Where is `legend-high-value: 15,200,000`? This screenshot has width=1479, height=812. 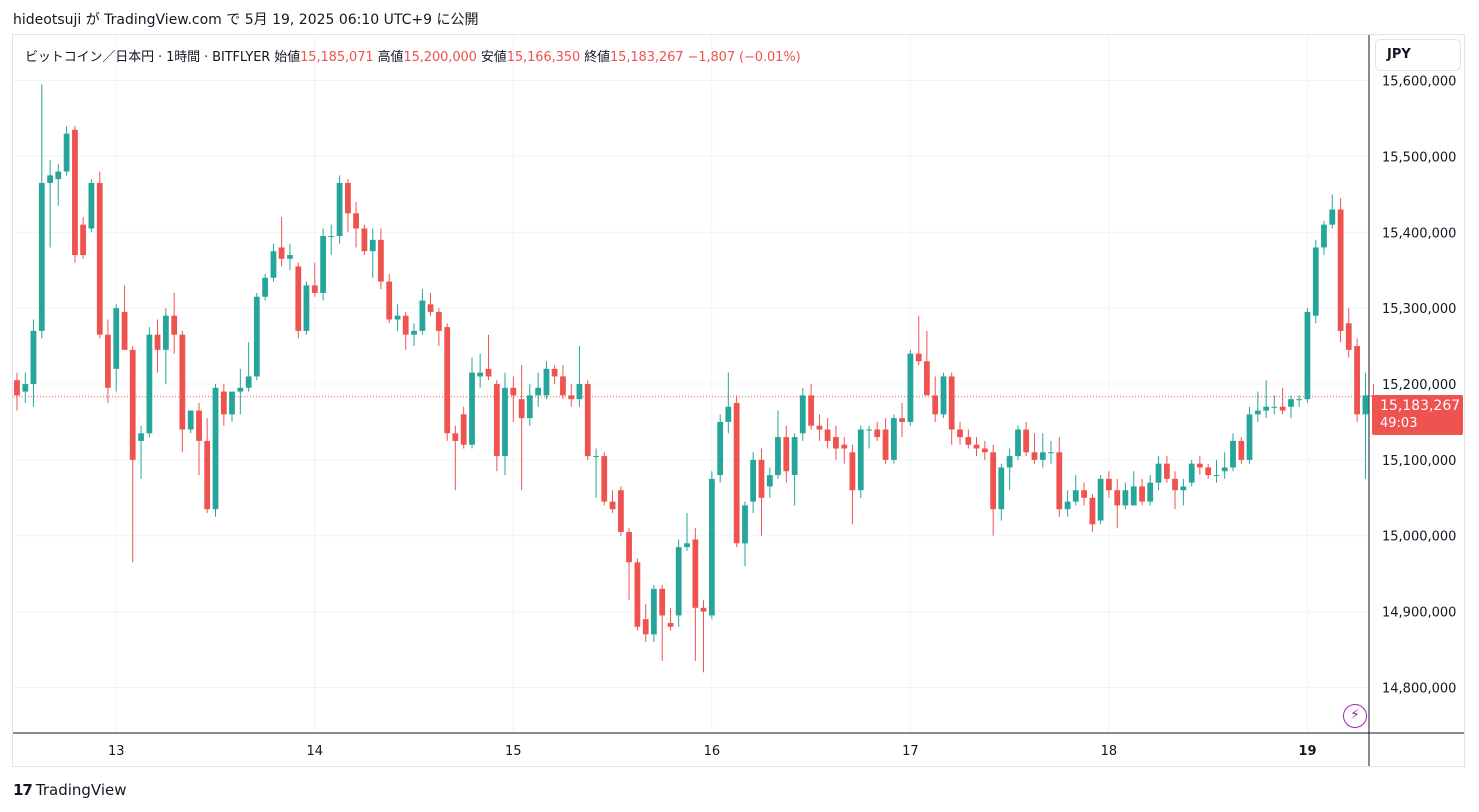
legend-high-value: 15,200,000 is located at coordinates (440, 57).